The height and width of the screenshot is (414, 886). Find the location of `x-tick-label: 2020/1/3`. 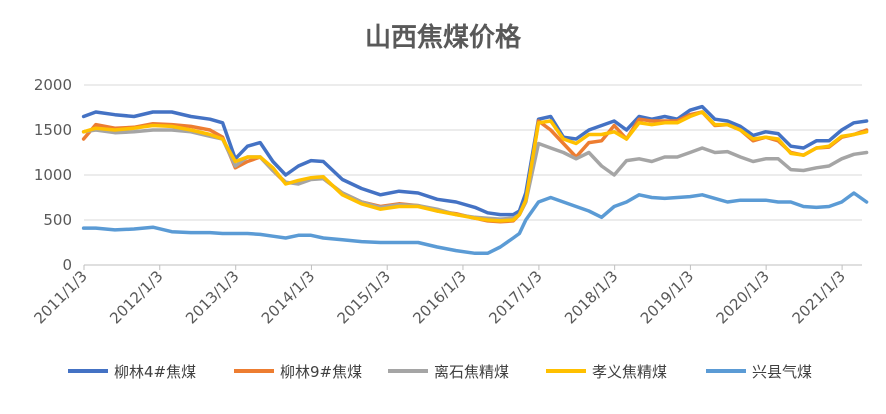

x-tick-label: 2020/1/3 is located at coordinates (743, 297).